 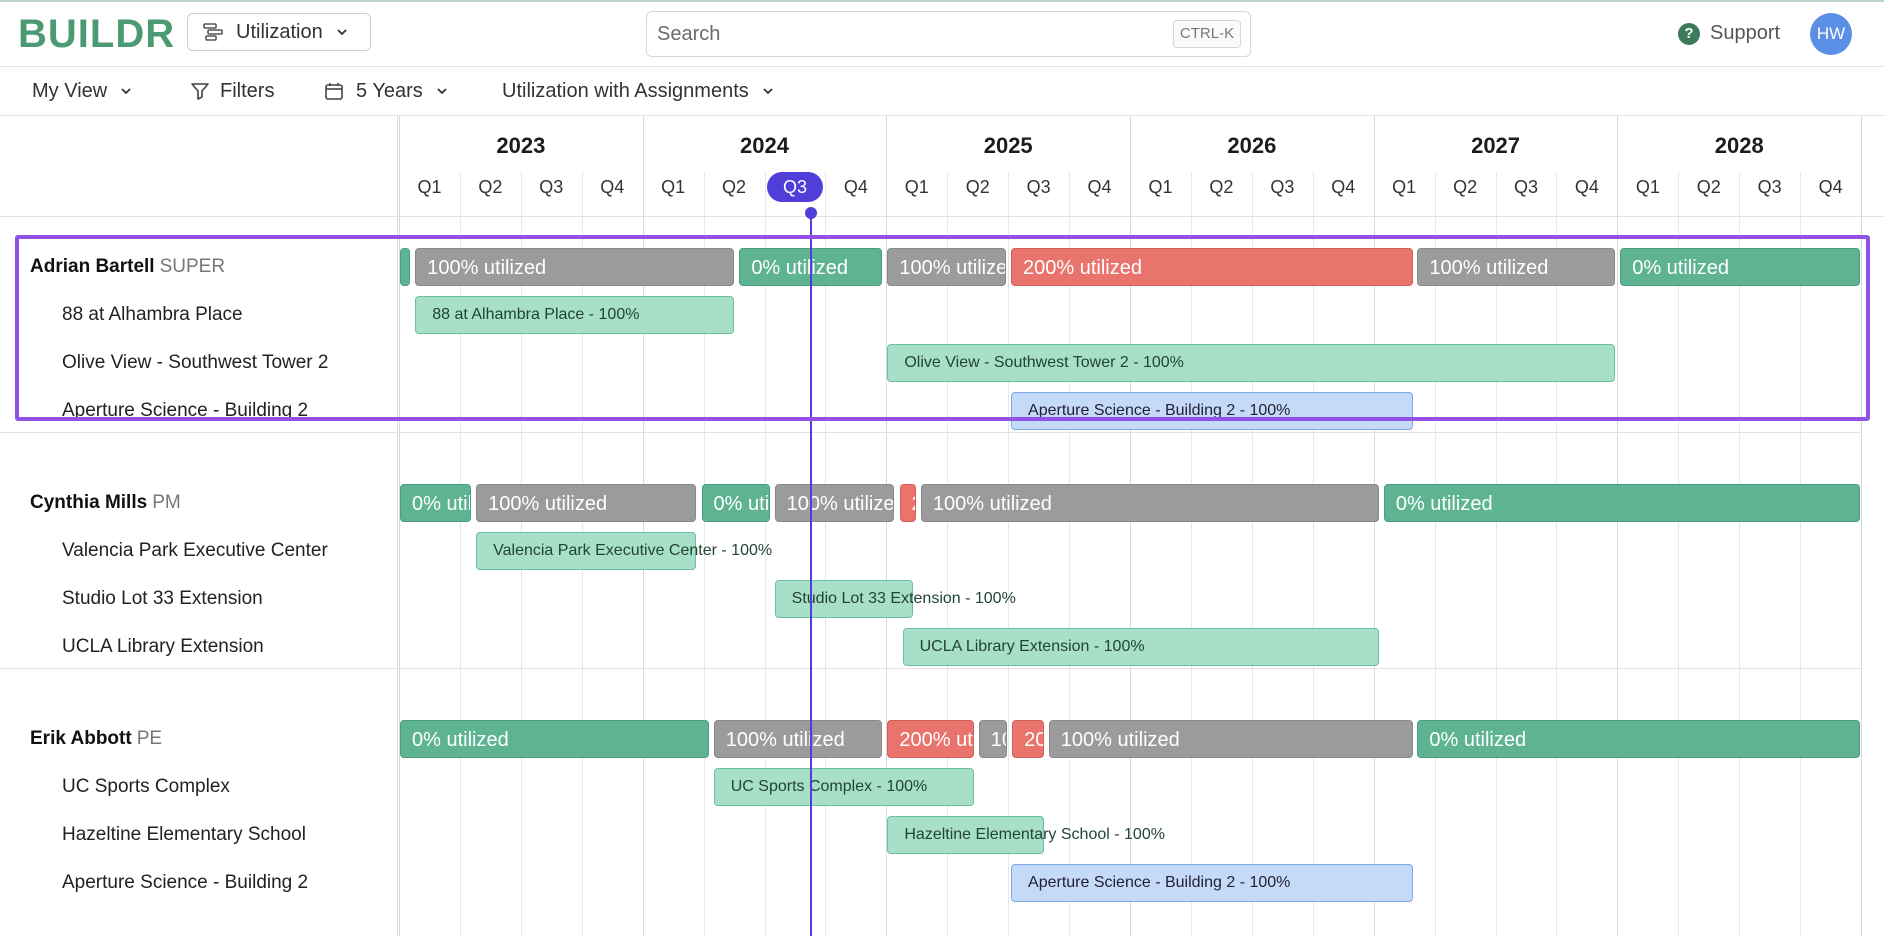 What do you see at coordinates (1496, 145) in the screenshot?
I see `year-label: 2027` at bounding box center [1496, 145].